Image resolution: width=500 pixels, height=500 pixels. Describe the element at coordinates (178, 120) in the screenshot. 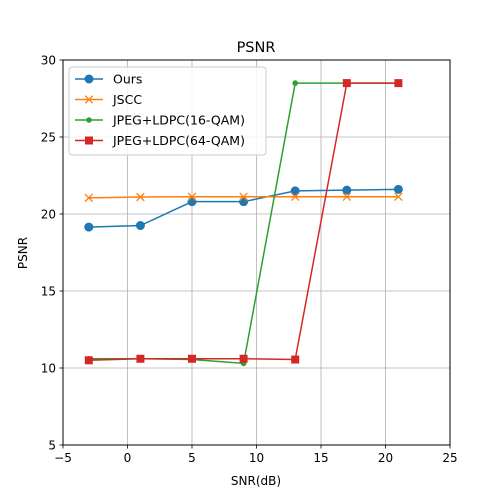

I see `legend-label: JPEG+LDPC(16-QAM)` at that location.